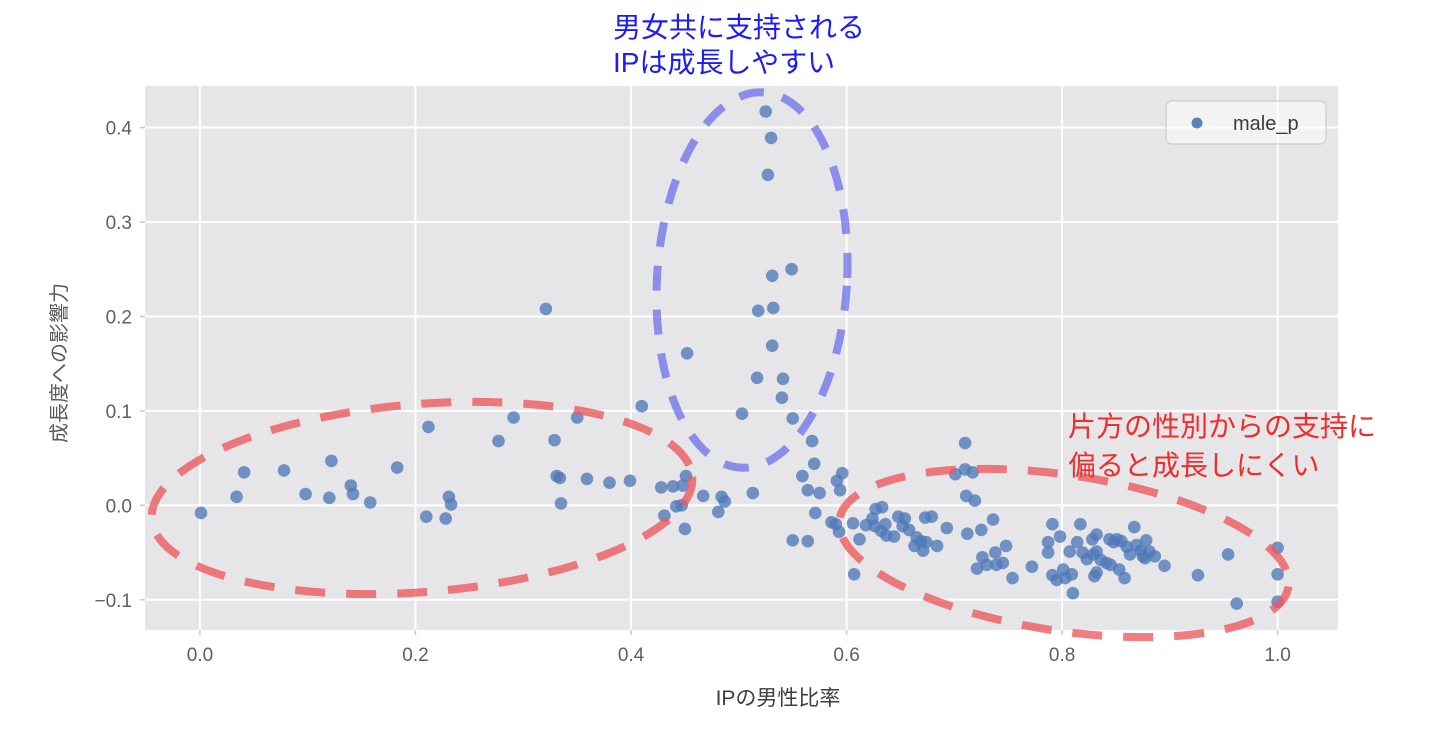 The height and width of the screenshot is (746, 1440). I want to click on annotation-line: 男女共に支持される, so click(739, 27).